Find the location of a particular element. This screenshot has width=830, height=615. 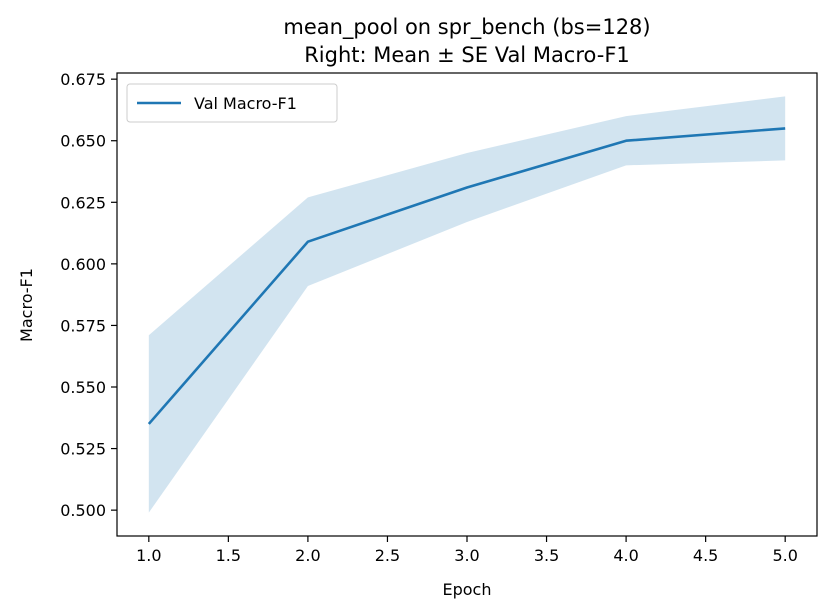

legend: Val Macro-F1 is located at coordinates (232, 103).